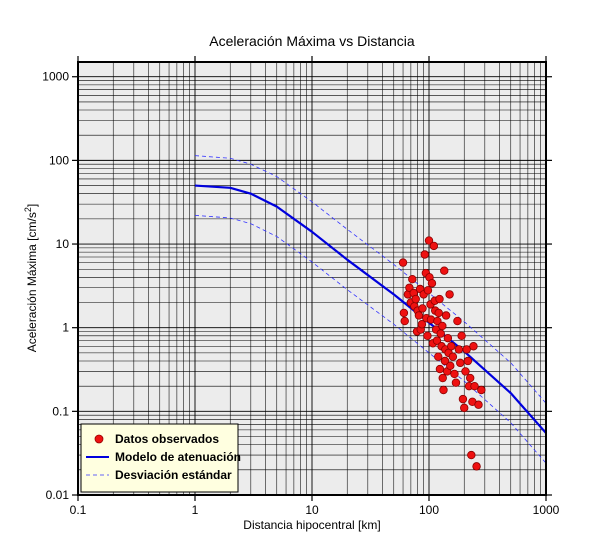  I want to click on y-tick-label: 100, so click(59, 160).